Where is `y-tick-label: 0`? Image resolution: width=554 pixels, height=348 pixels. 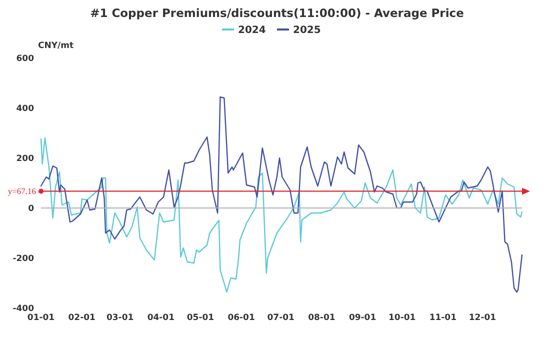
y-tick-label: 0 is located at coordinates (31, 209).